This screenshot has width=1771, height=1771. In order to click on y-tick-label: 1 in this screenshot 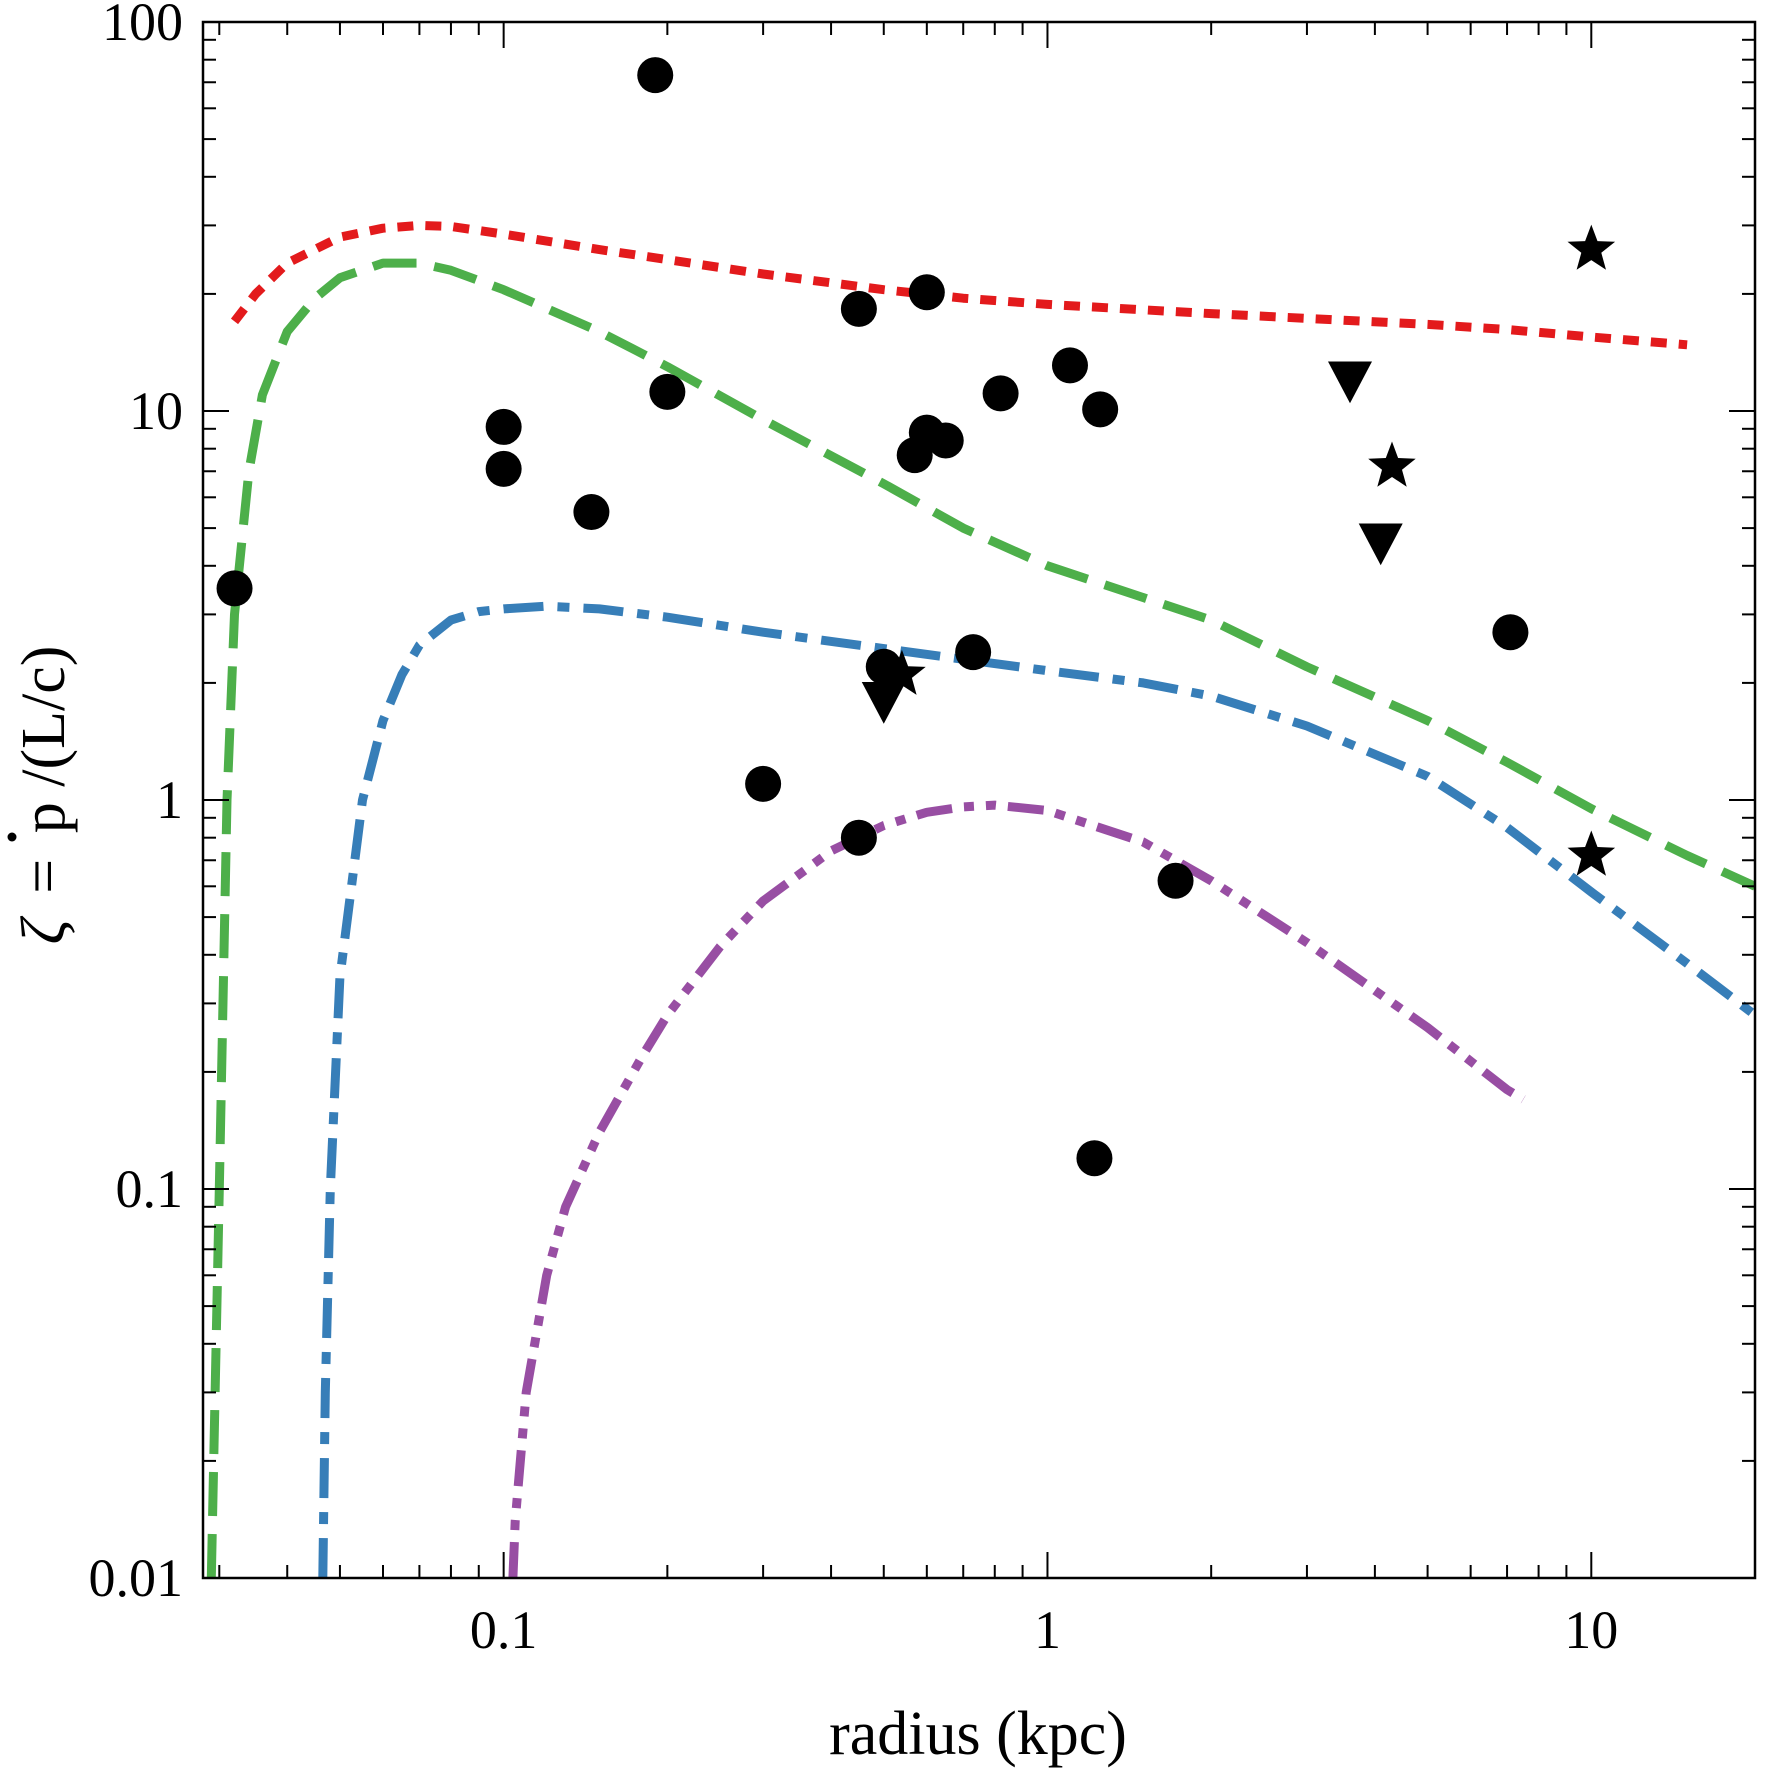, I will do `click(169, 800)`.